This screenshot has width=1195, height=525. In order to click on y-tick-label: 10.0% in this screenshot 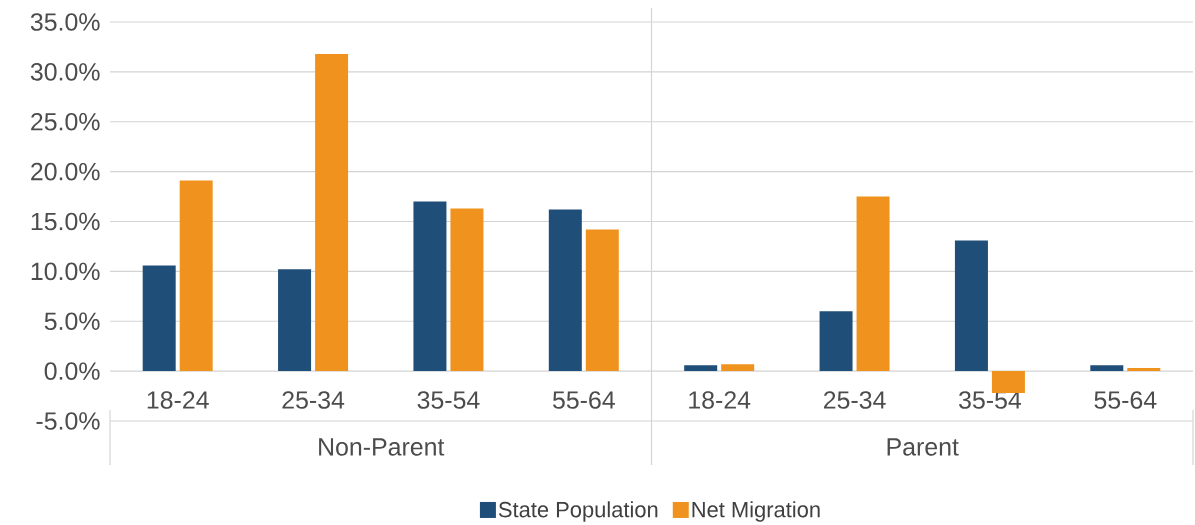, I will do `click(65, 271)`.